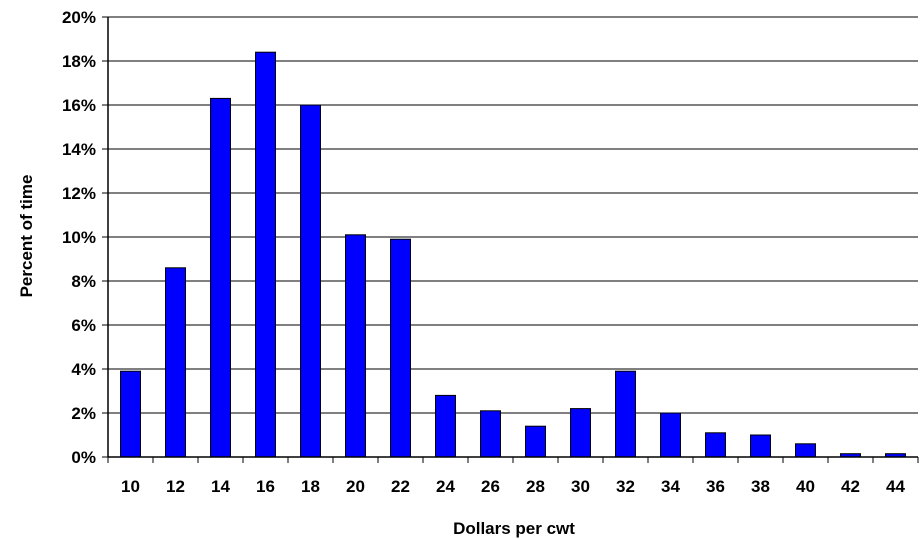 This screenshot has height=540, width=923. I want to click on x-tick-label: 32, so click(625, 486).